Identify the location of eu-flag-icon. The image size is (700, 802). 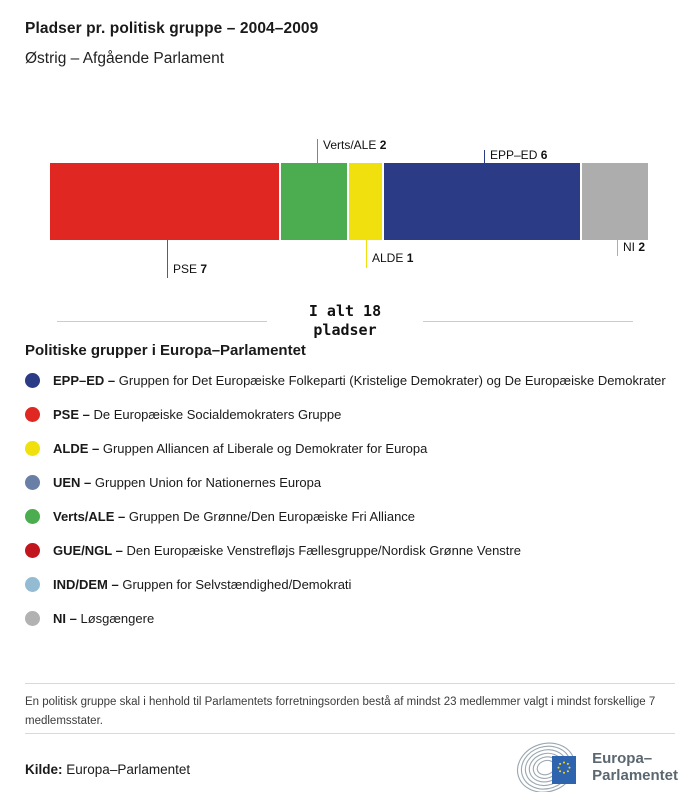
(564, 770).